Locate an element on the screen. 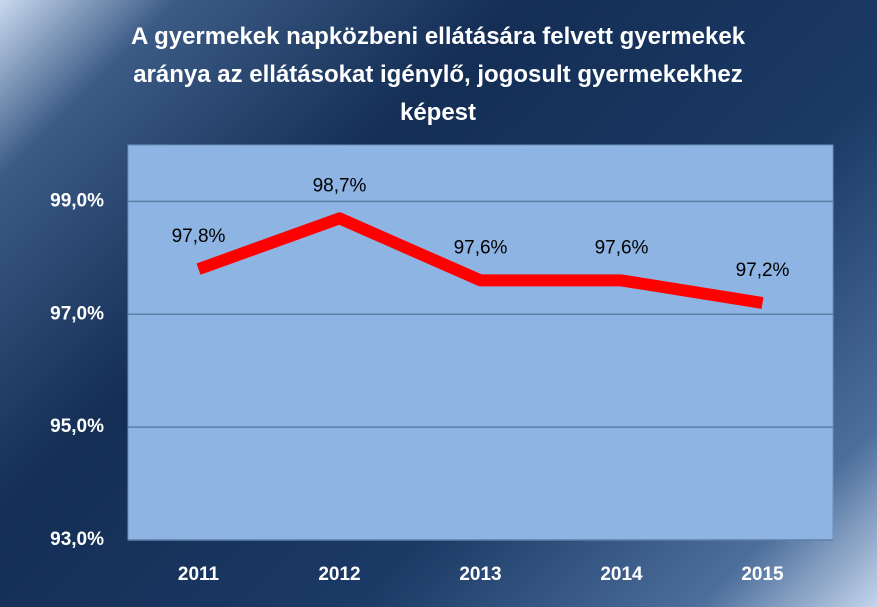 This screenshot has width=877, height=607. y-tick-label: 99,0% is located at coordinates (77, 200).